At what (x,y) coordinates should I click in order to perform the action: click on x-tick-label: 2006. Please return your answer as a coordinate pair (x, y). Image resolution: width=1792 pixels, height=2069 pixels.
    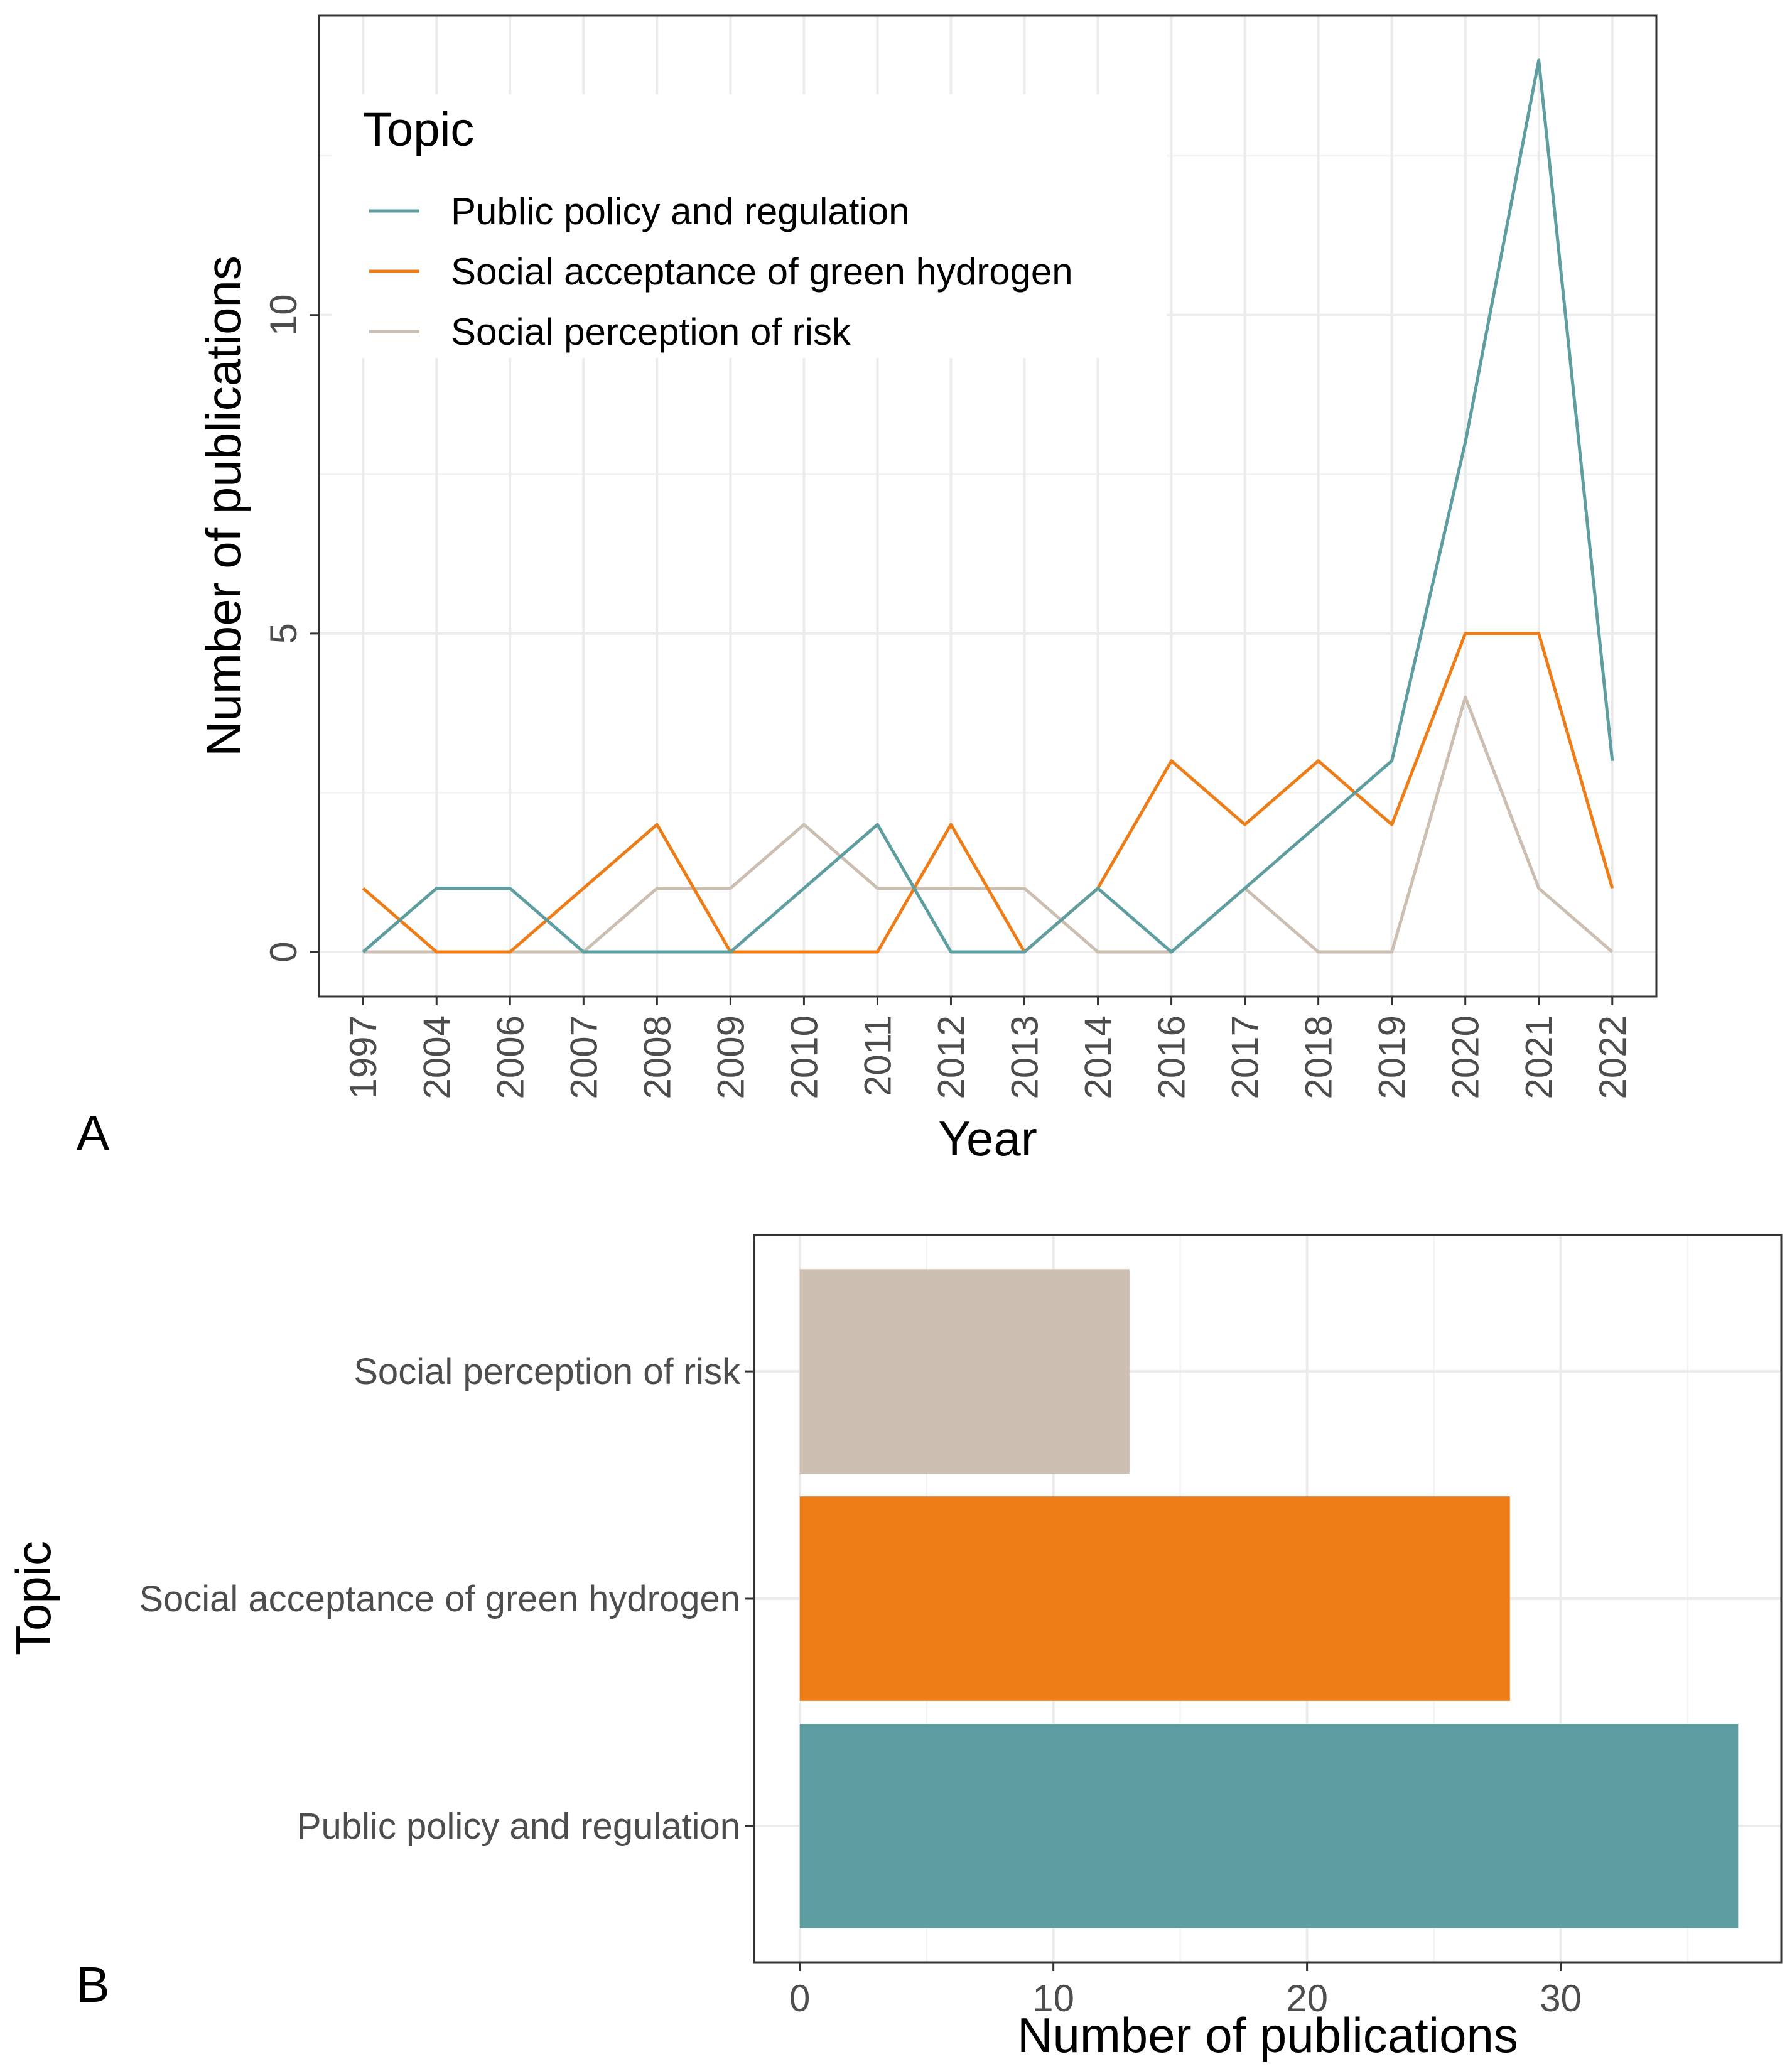
    Looking at the image, I should click on (510, 1057).